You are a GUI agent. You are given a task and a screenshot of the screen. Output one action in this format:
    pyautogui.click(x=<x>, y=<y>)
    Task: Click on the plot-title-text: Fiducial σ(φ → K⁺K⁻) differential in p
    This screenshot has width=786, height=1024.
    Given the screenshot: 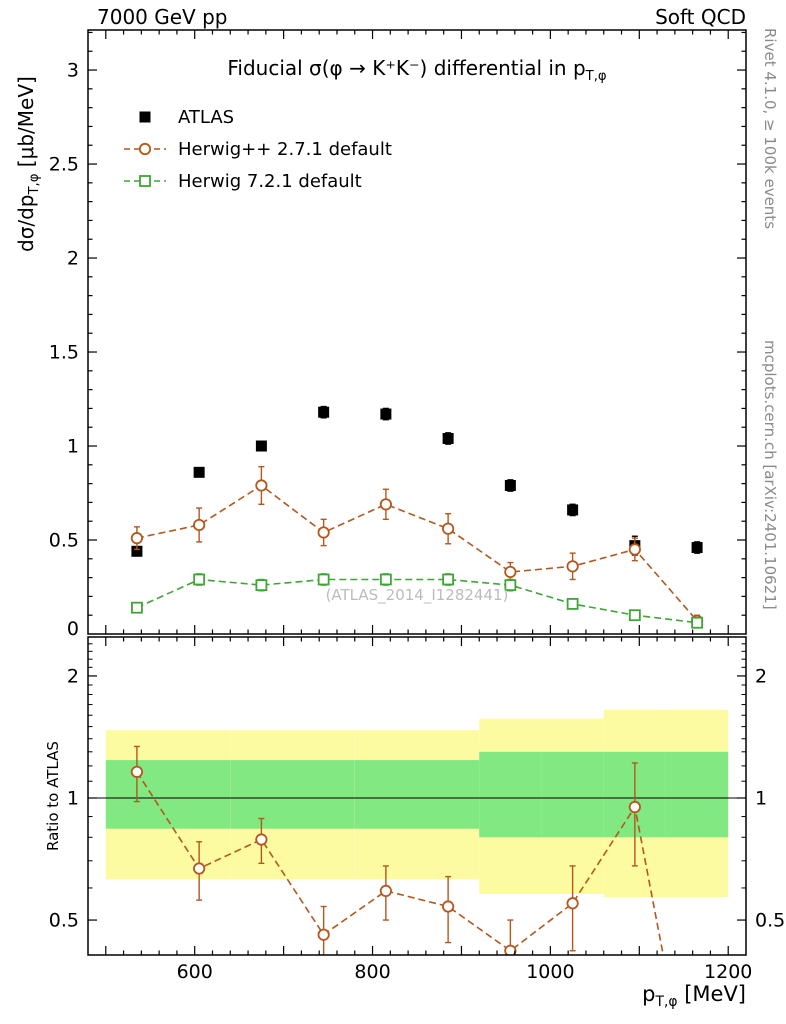 What is the action you would take?
    pyautogui.click(x=406, y=68)
    